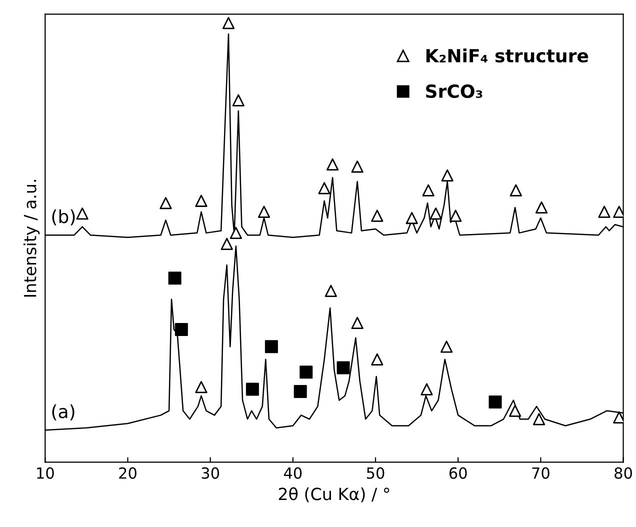 This screenshot has width=636, height=527. Describe the element at coordinates (454, 91) in the screenshot. I see `legend-label: SrCO₃` at that location.